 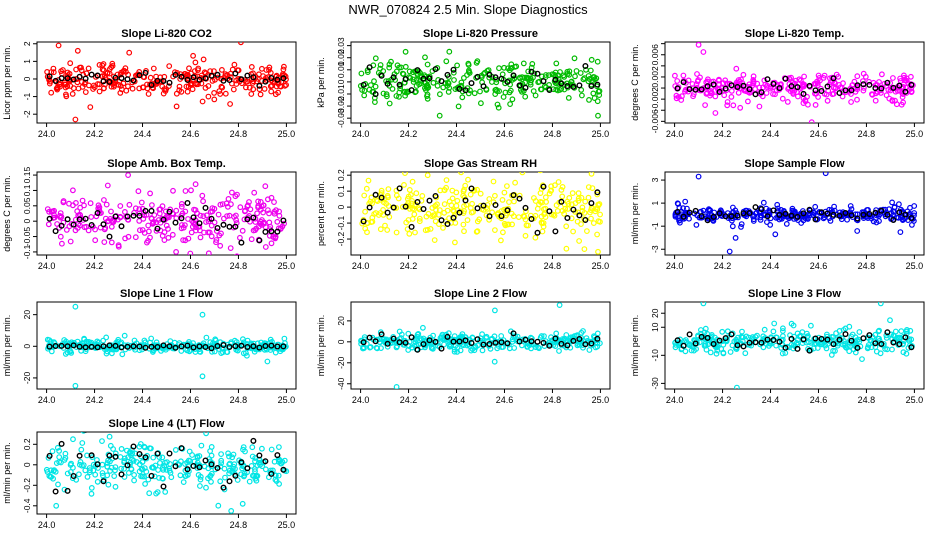 What do you see at coordinates (202, 314) in the screenshot?
I see `outlier-point` at bounding box center [202, 314].